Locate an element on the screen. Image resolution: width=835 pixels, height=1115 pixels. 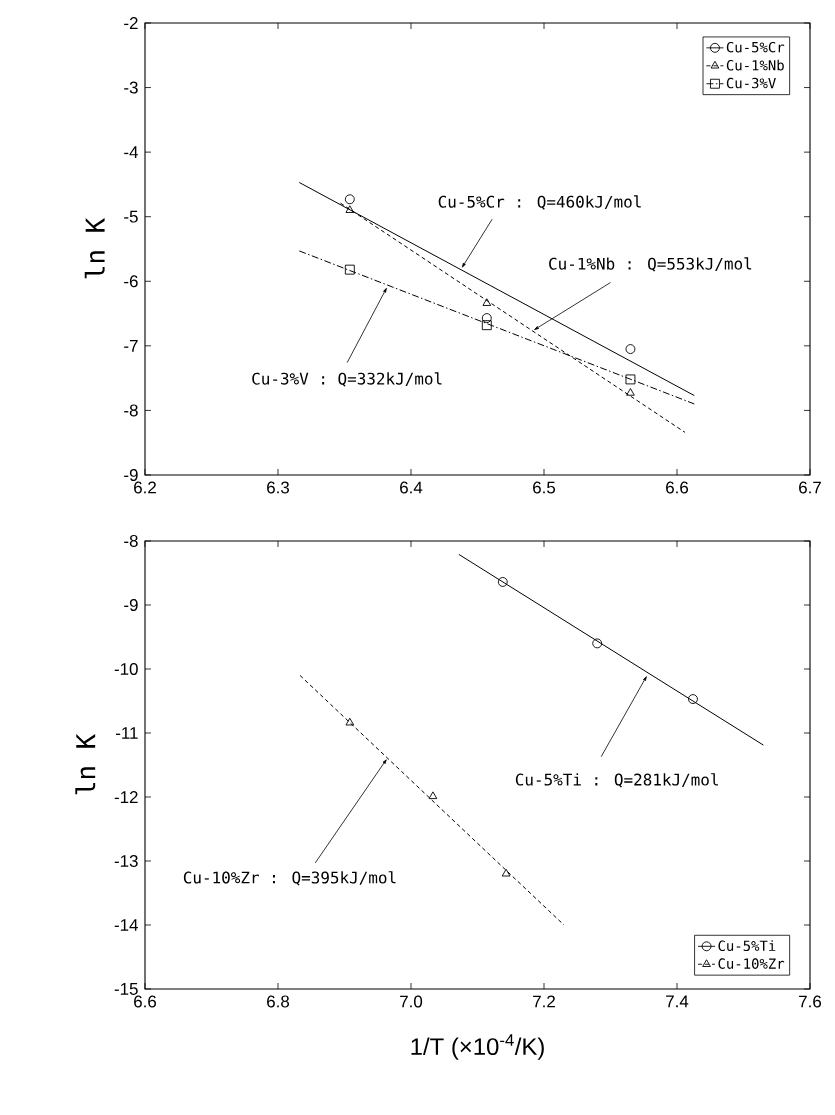
y-tick-label: -4 is located at coordinates (131, 152).